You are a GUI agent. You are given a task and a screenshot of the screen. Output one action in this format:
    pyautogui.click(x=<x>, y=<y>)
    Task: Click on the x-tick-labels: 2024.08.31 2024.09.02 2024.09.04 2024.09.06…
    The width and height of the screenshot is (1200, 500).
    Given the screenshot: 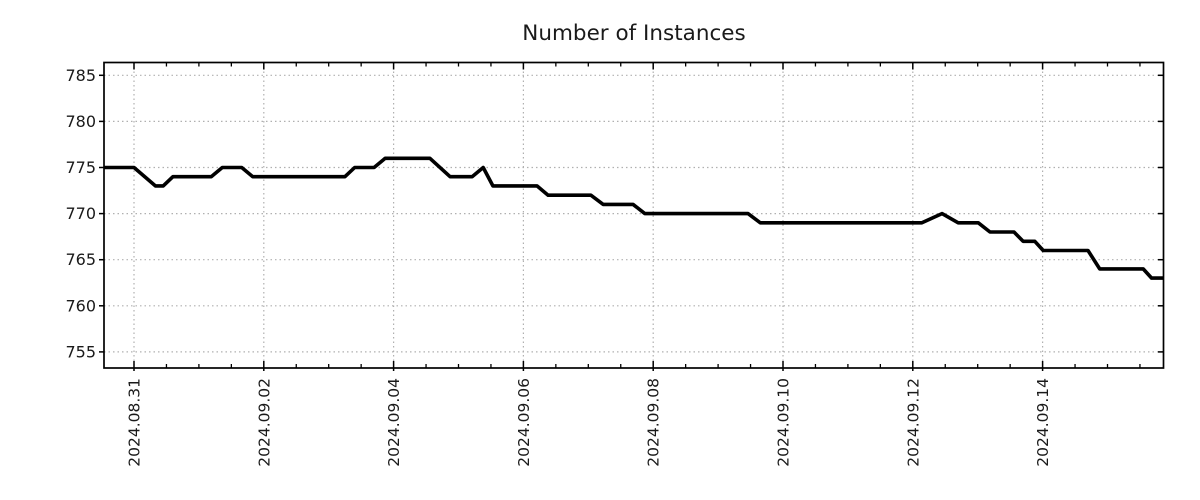 What is the action you would take?
    pyautogui.click(x=589, y=422)
    